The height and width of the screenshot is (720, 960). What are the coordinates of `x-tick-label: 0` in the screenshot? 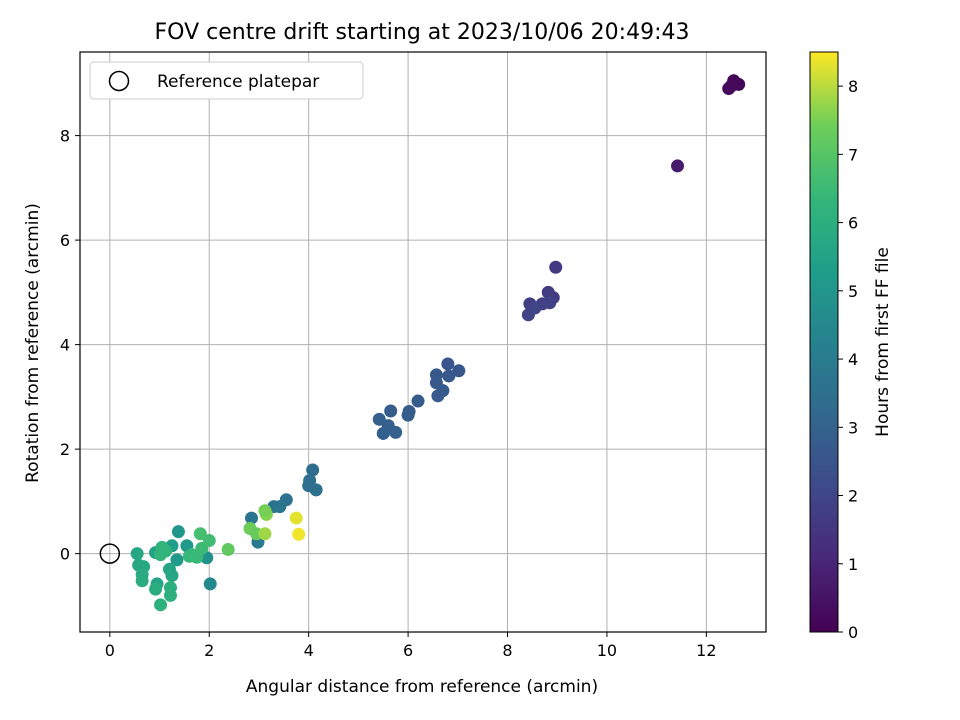 It's located at (110, 650).